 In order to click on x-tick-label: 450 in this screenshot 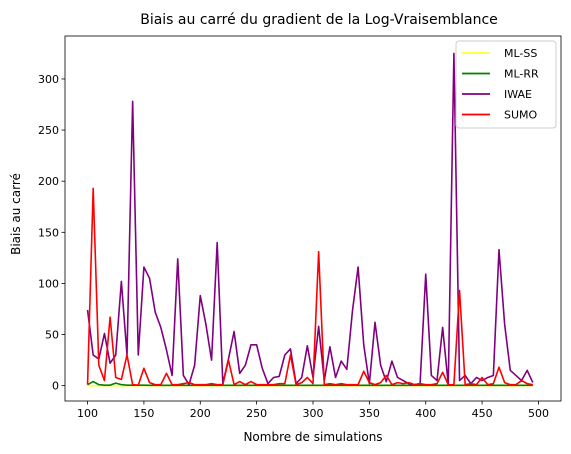, I will do `click(482, 413)`.